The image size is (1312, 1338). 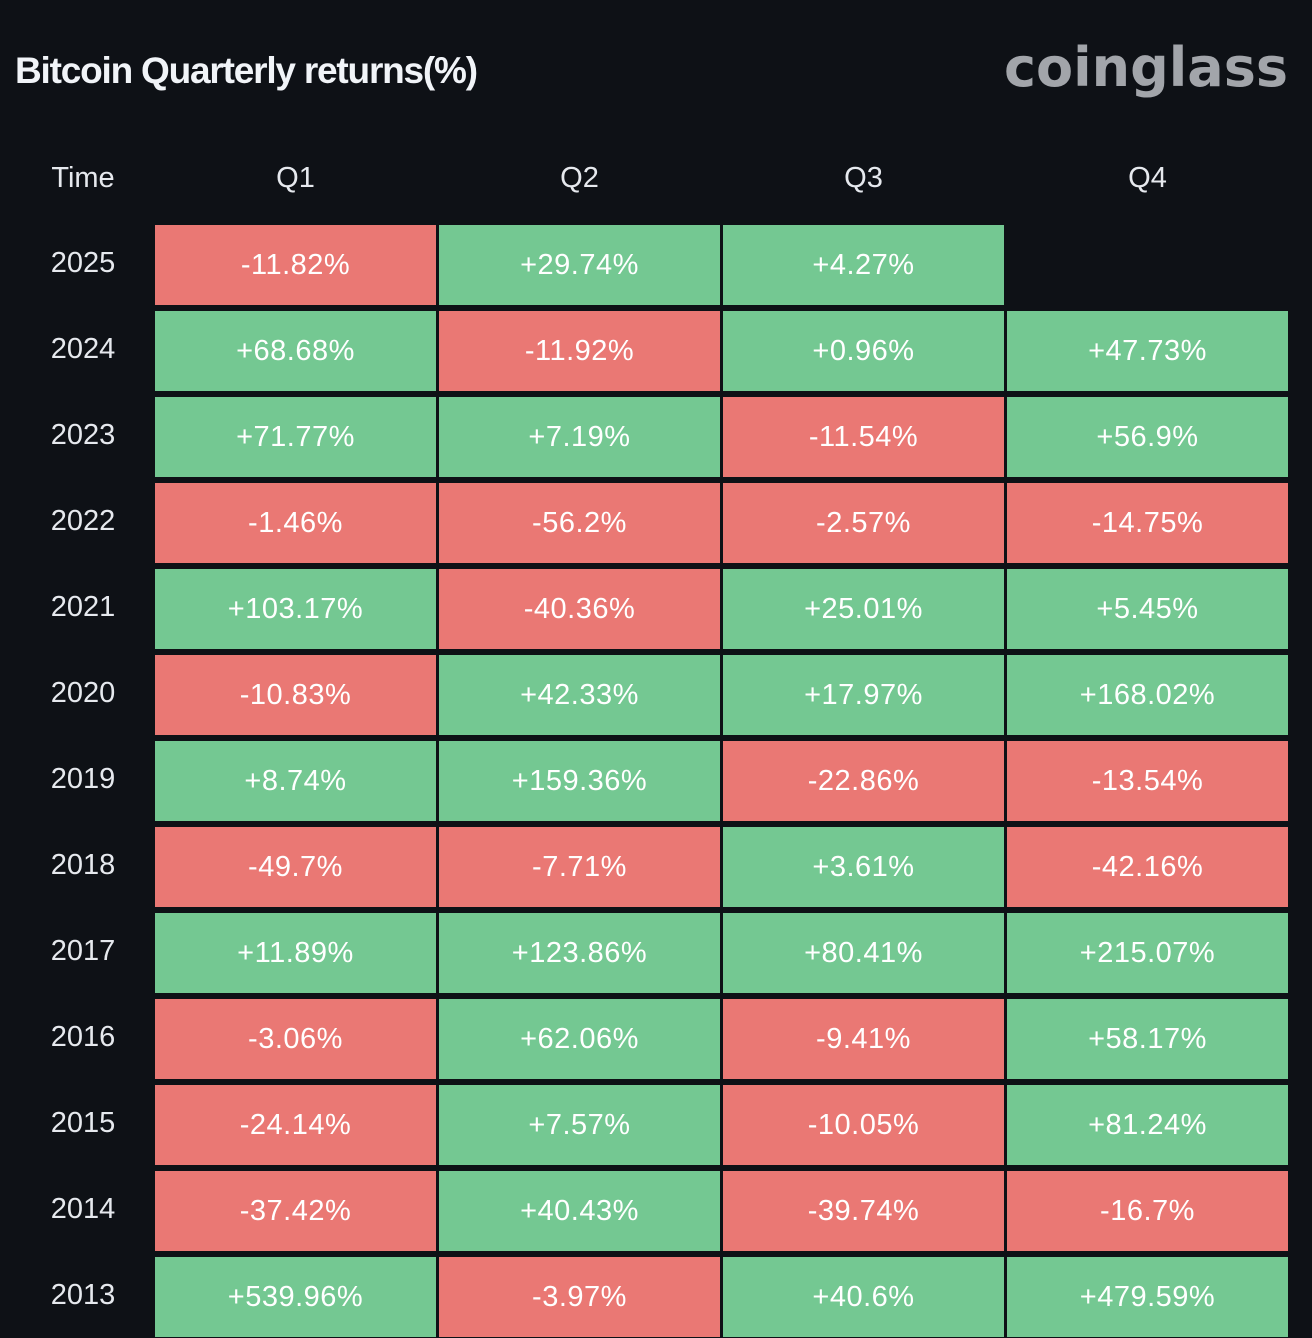 I want to click on return-cell-2020-q4: +168.02%, so click(x=1147, y=695).